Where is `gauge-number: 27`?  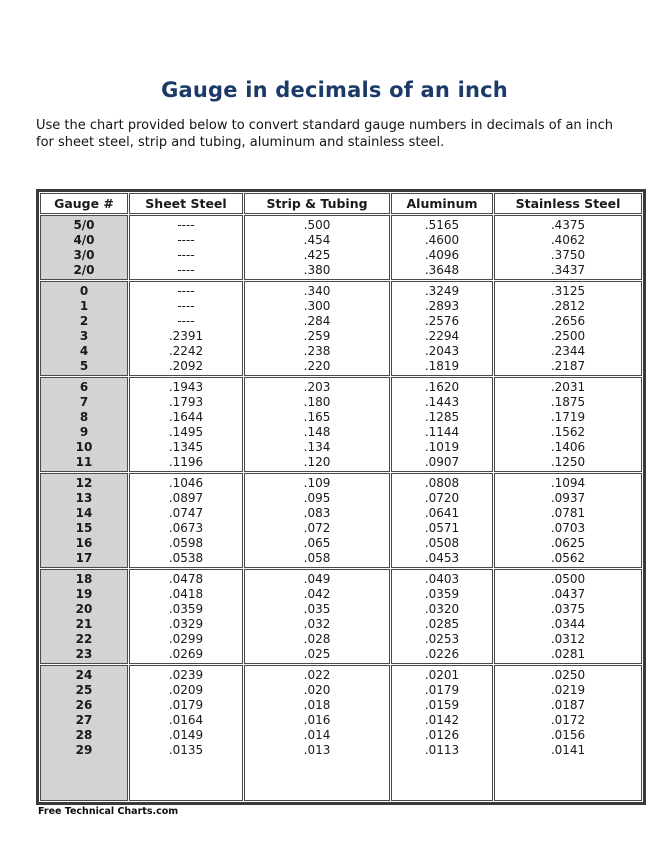
gauge-number: 27 is located at coordinates (84, 719).